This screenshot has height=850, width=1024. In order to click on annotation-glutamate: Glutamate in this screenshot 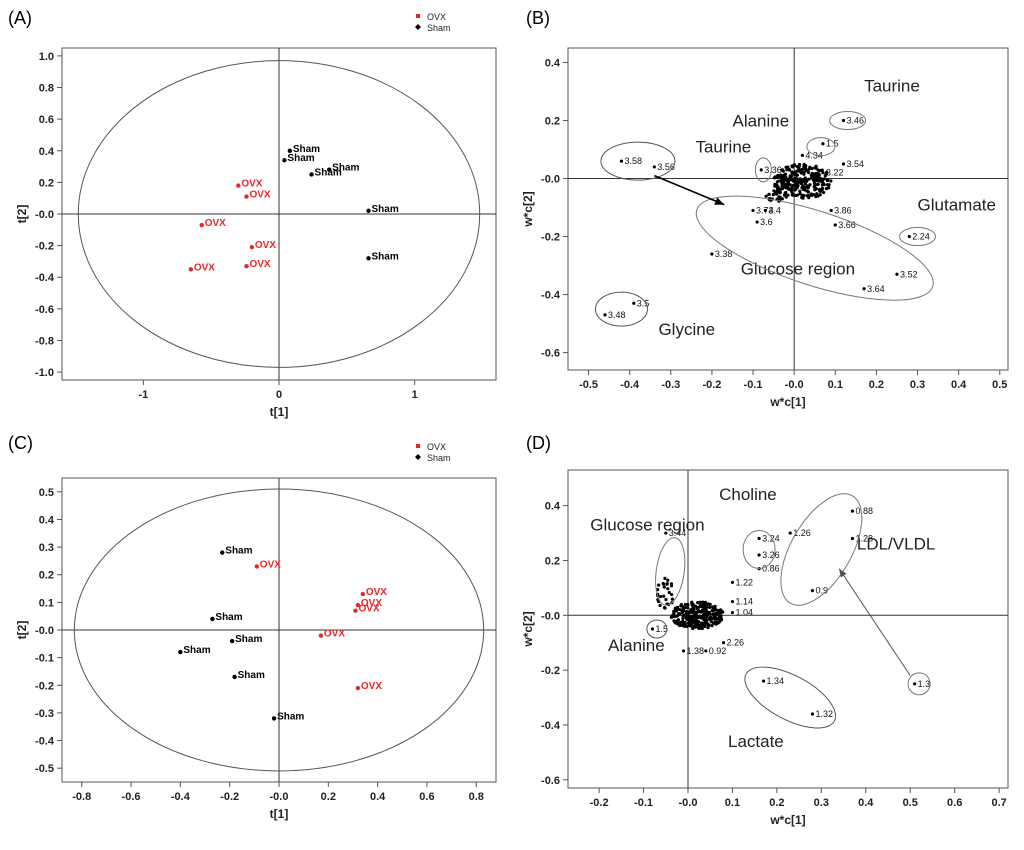, I will do `click(957, 204)`.